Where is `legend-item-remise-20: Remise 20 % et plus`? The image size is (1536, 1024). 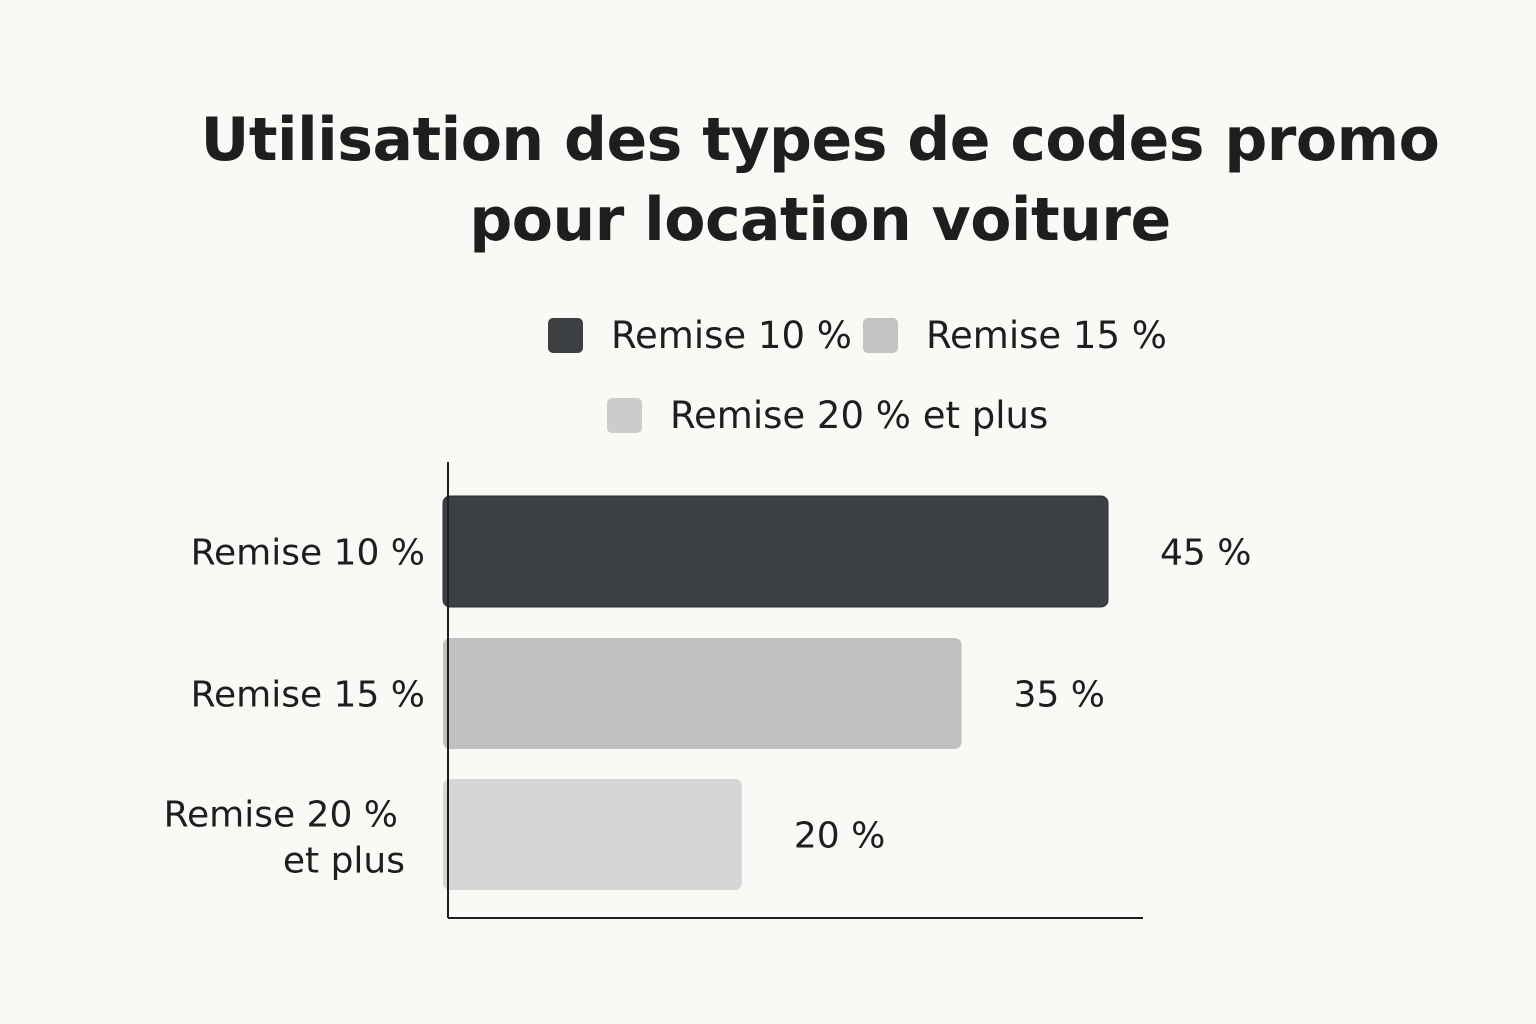 legend-item-remise-20: Remise 20 % et plus is located at coordinates (828, 415).